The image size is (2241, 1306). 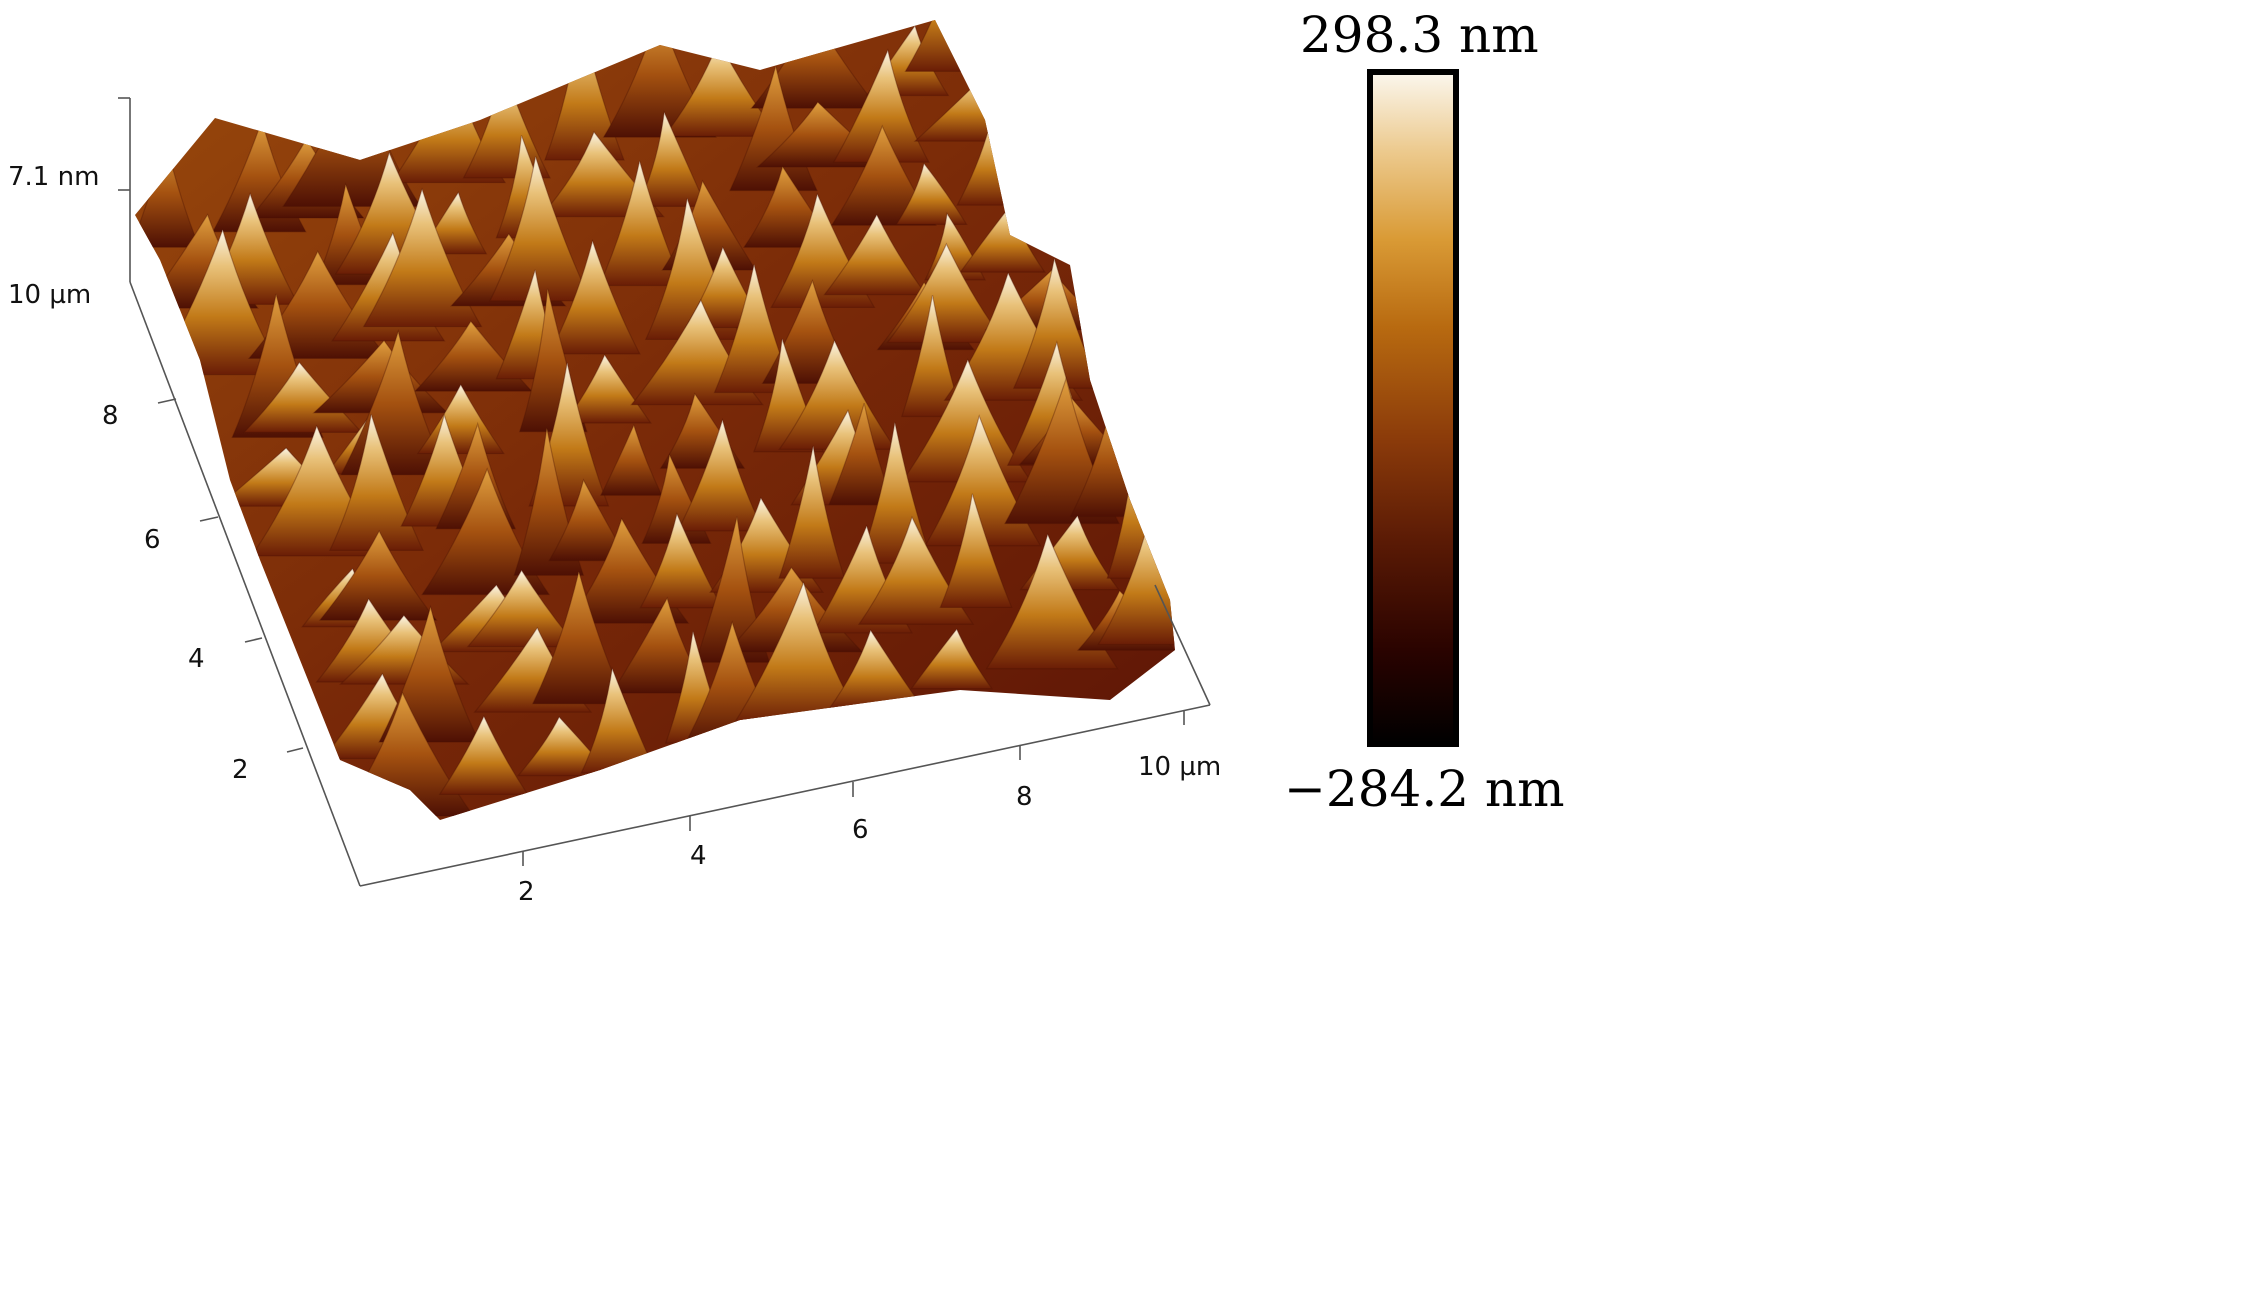 What do you see at coordinates (1179, 767) in the screenshot?
I see `x-tick-label: 10 µm` at bounding box center [1179, 767].